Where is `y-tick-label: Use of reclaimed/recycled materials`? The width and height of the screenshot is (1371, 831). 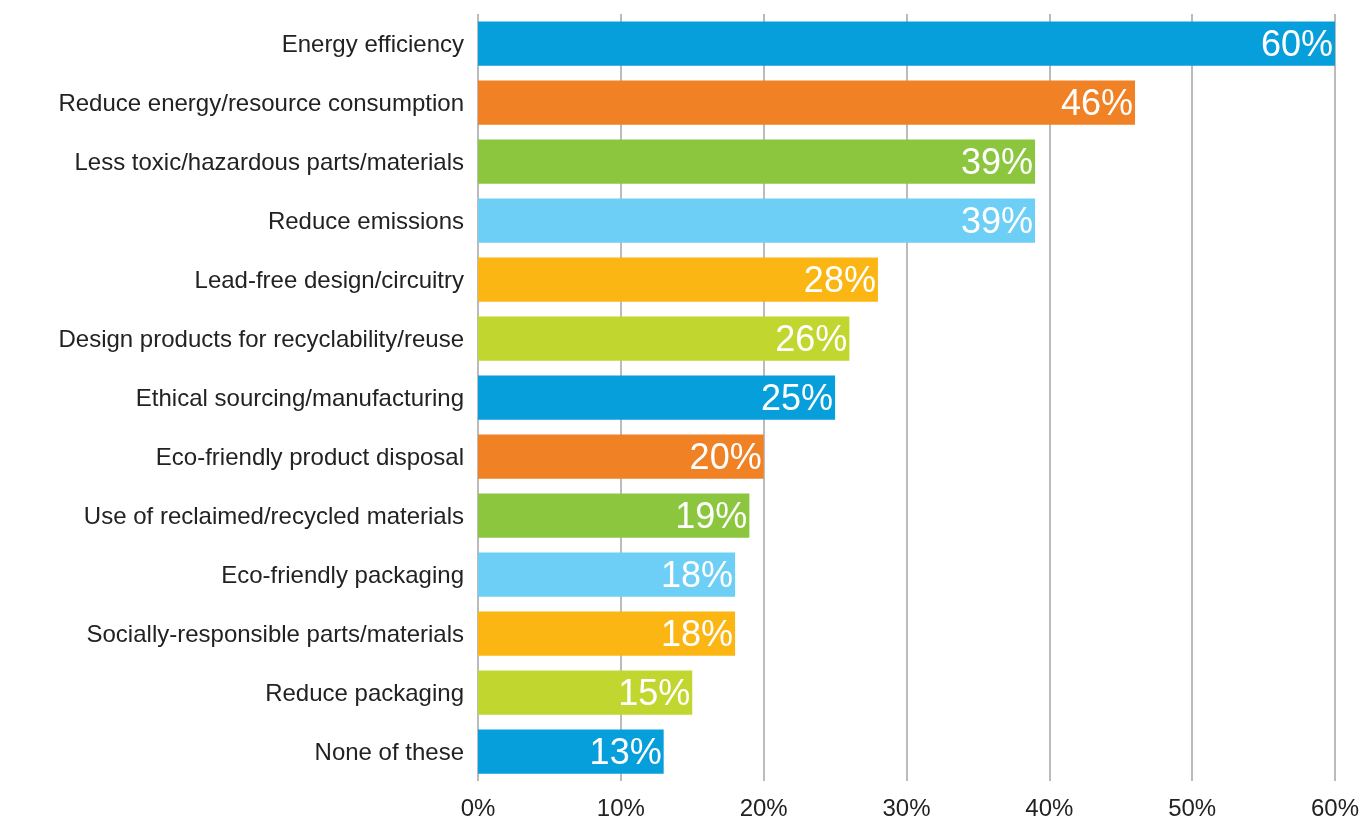 y-tick-label: Use of reclaimed/recycled materials is located at coordinates (273, 515).